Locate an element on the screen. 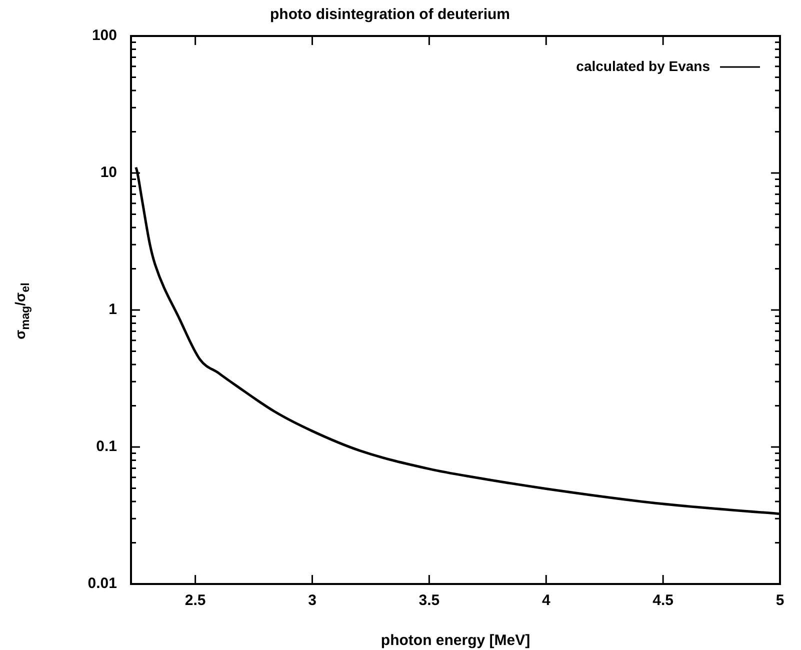 The image size is (801, 650). x-tick-label: 3.5 is located at coordinates (429, 601).